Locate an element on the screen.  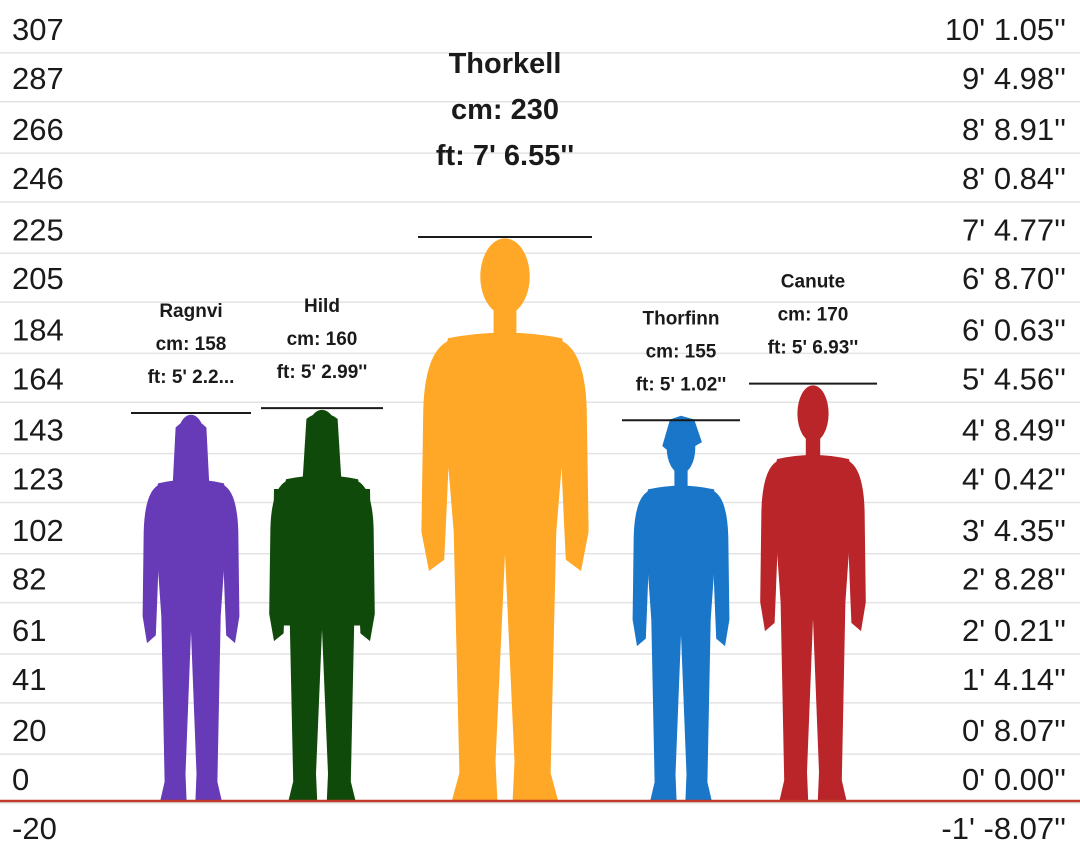
character-name-label: Canute is located at coordinates (813, 282).